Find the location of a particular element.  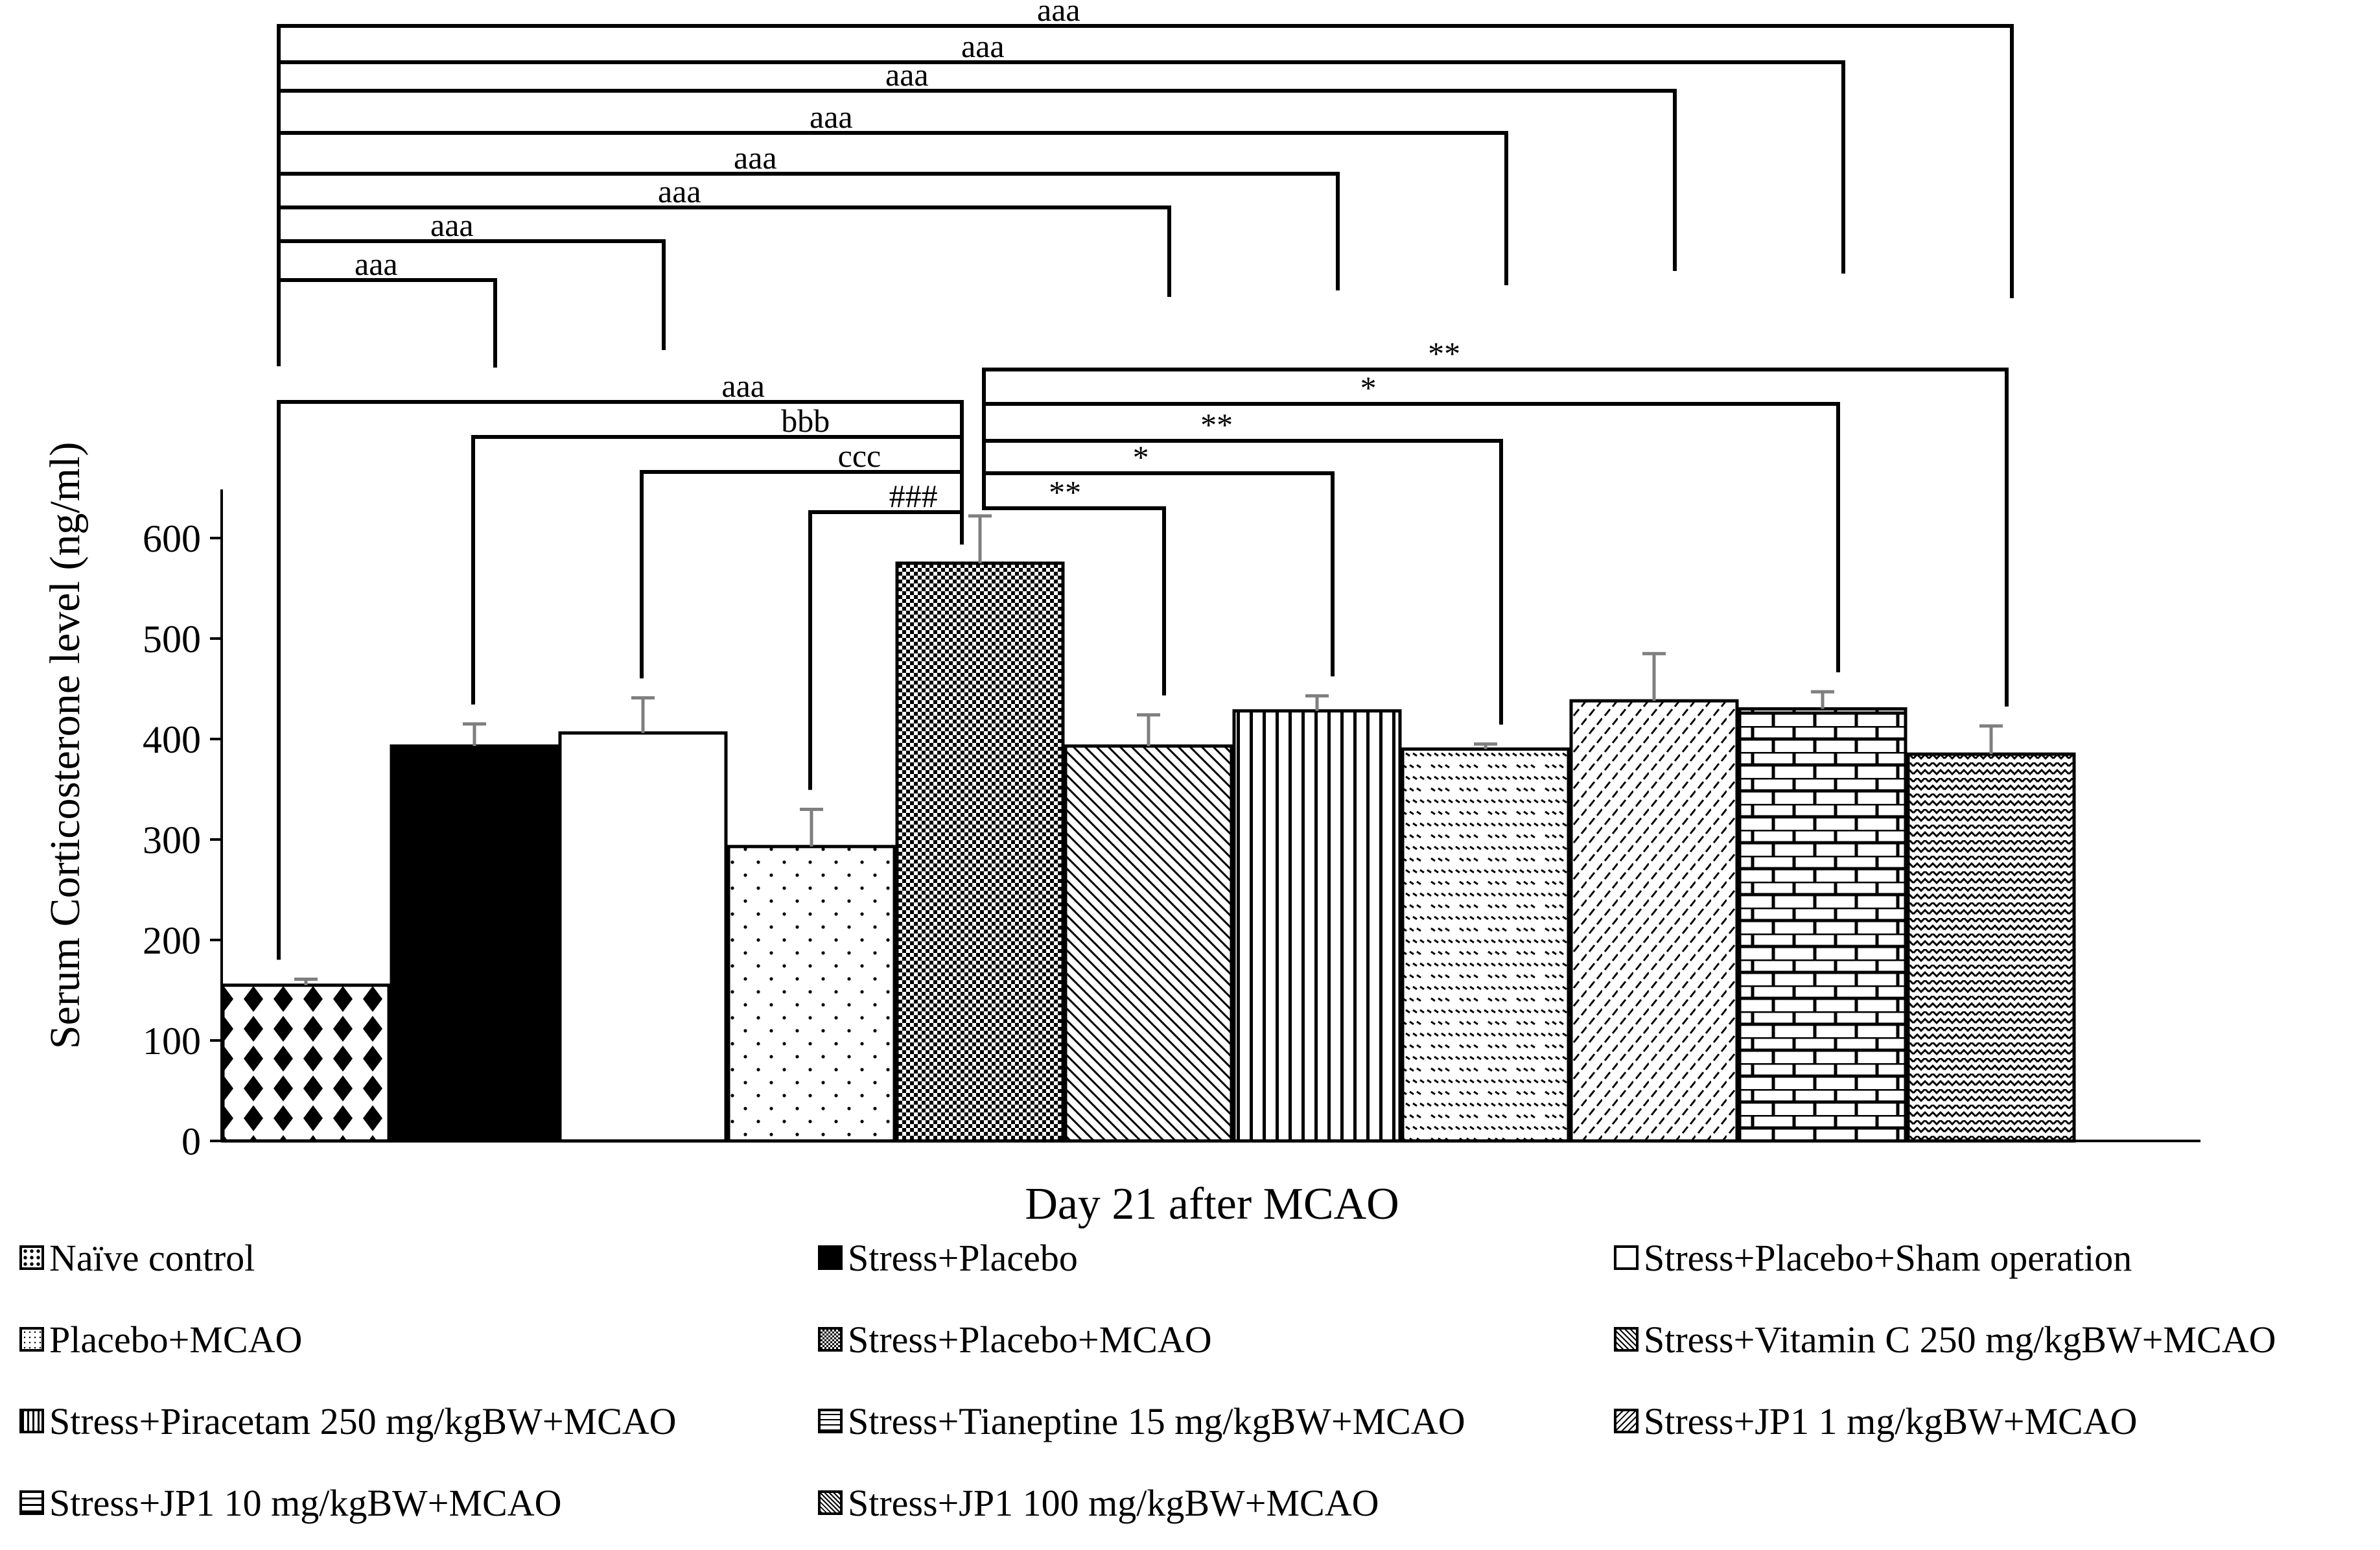

significance-bracket-label: bbb is located at coordinates (806, 421).